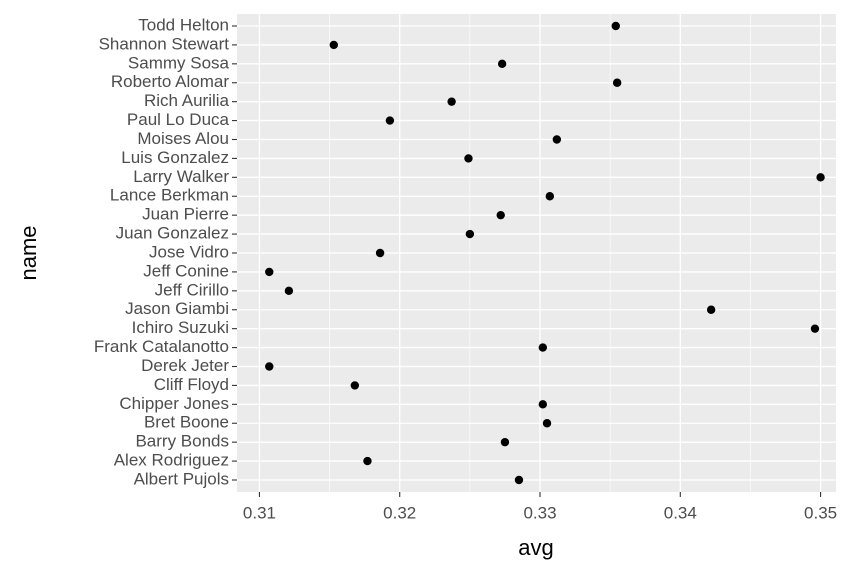  What do you see at coordinates (161, 346) in the screenshot?
I see `y-tick-label: Frank Catalanotto` at bounding box center [161, 346].